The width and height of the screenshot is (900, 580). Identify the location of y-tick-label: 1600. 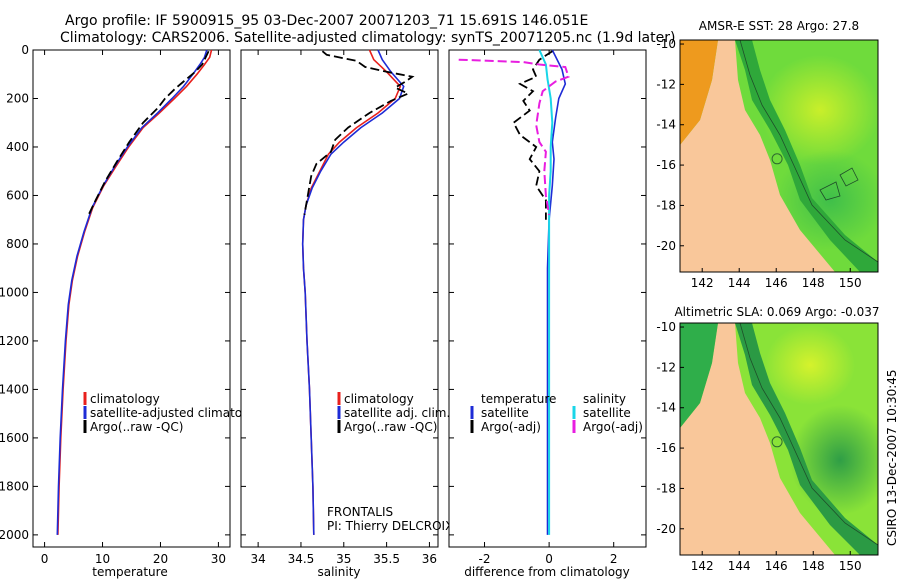
(14, 438).